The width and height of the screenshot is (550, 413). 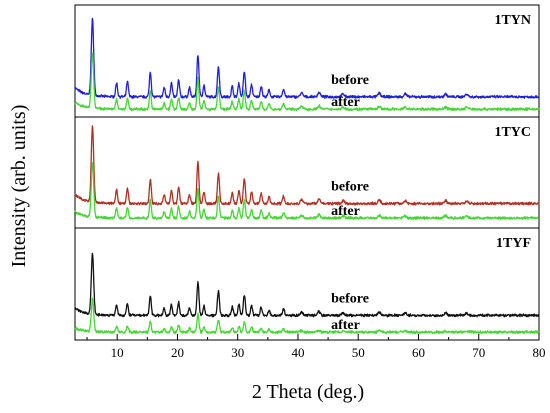 What do you see at coordinates (418, 352) in the screenshot?
I see `x-tick-label: 60` at bounding box center [418, 352].